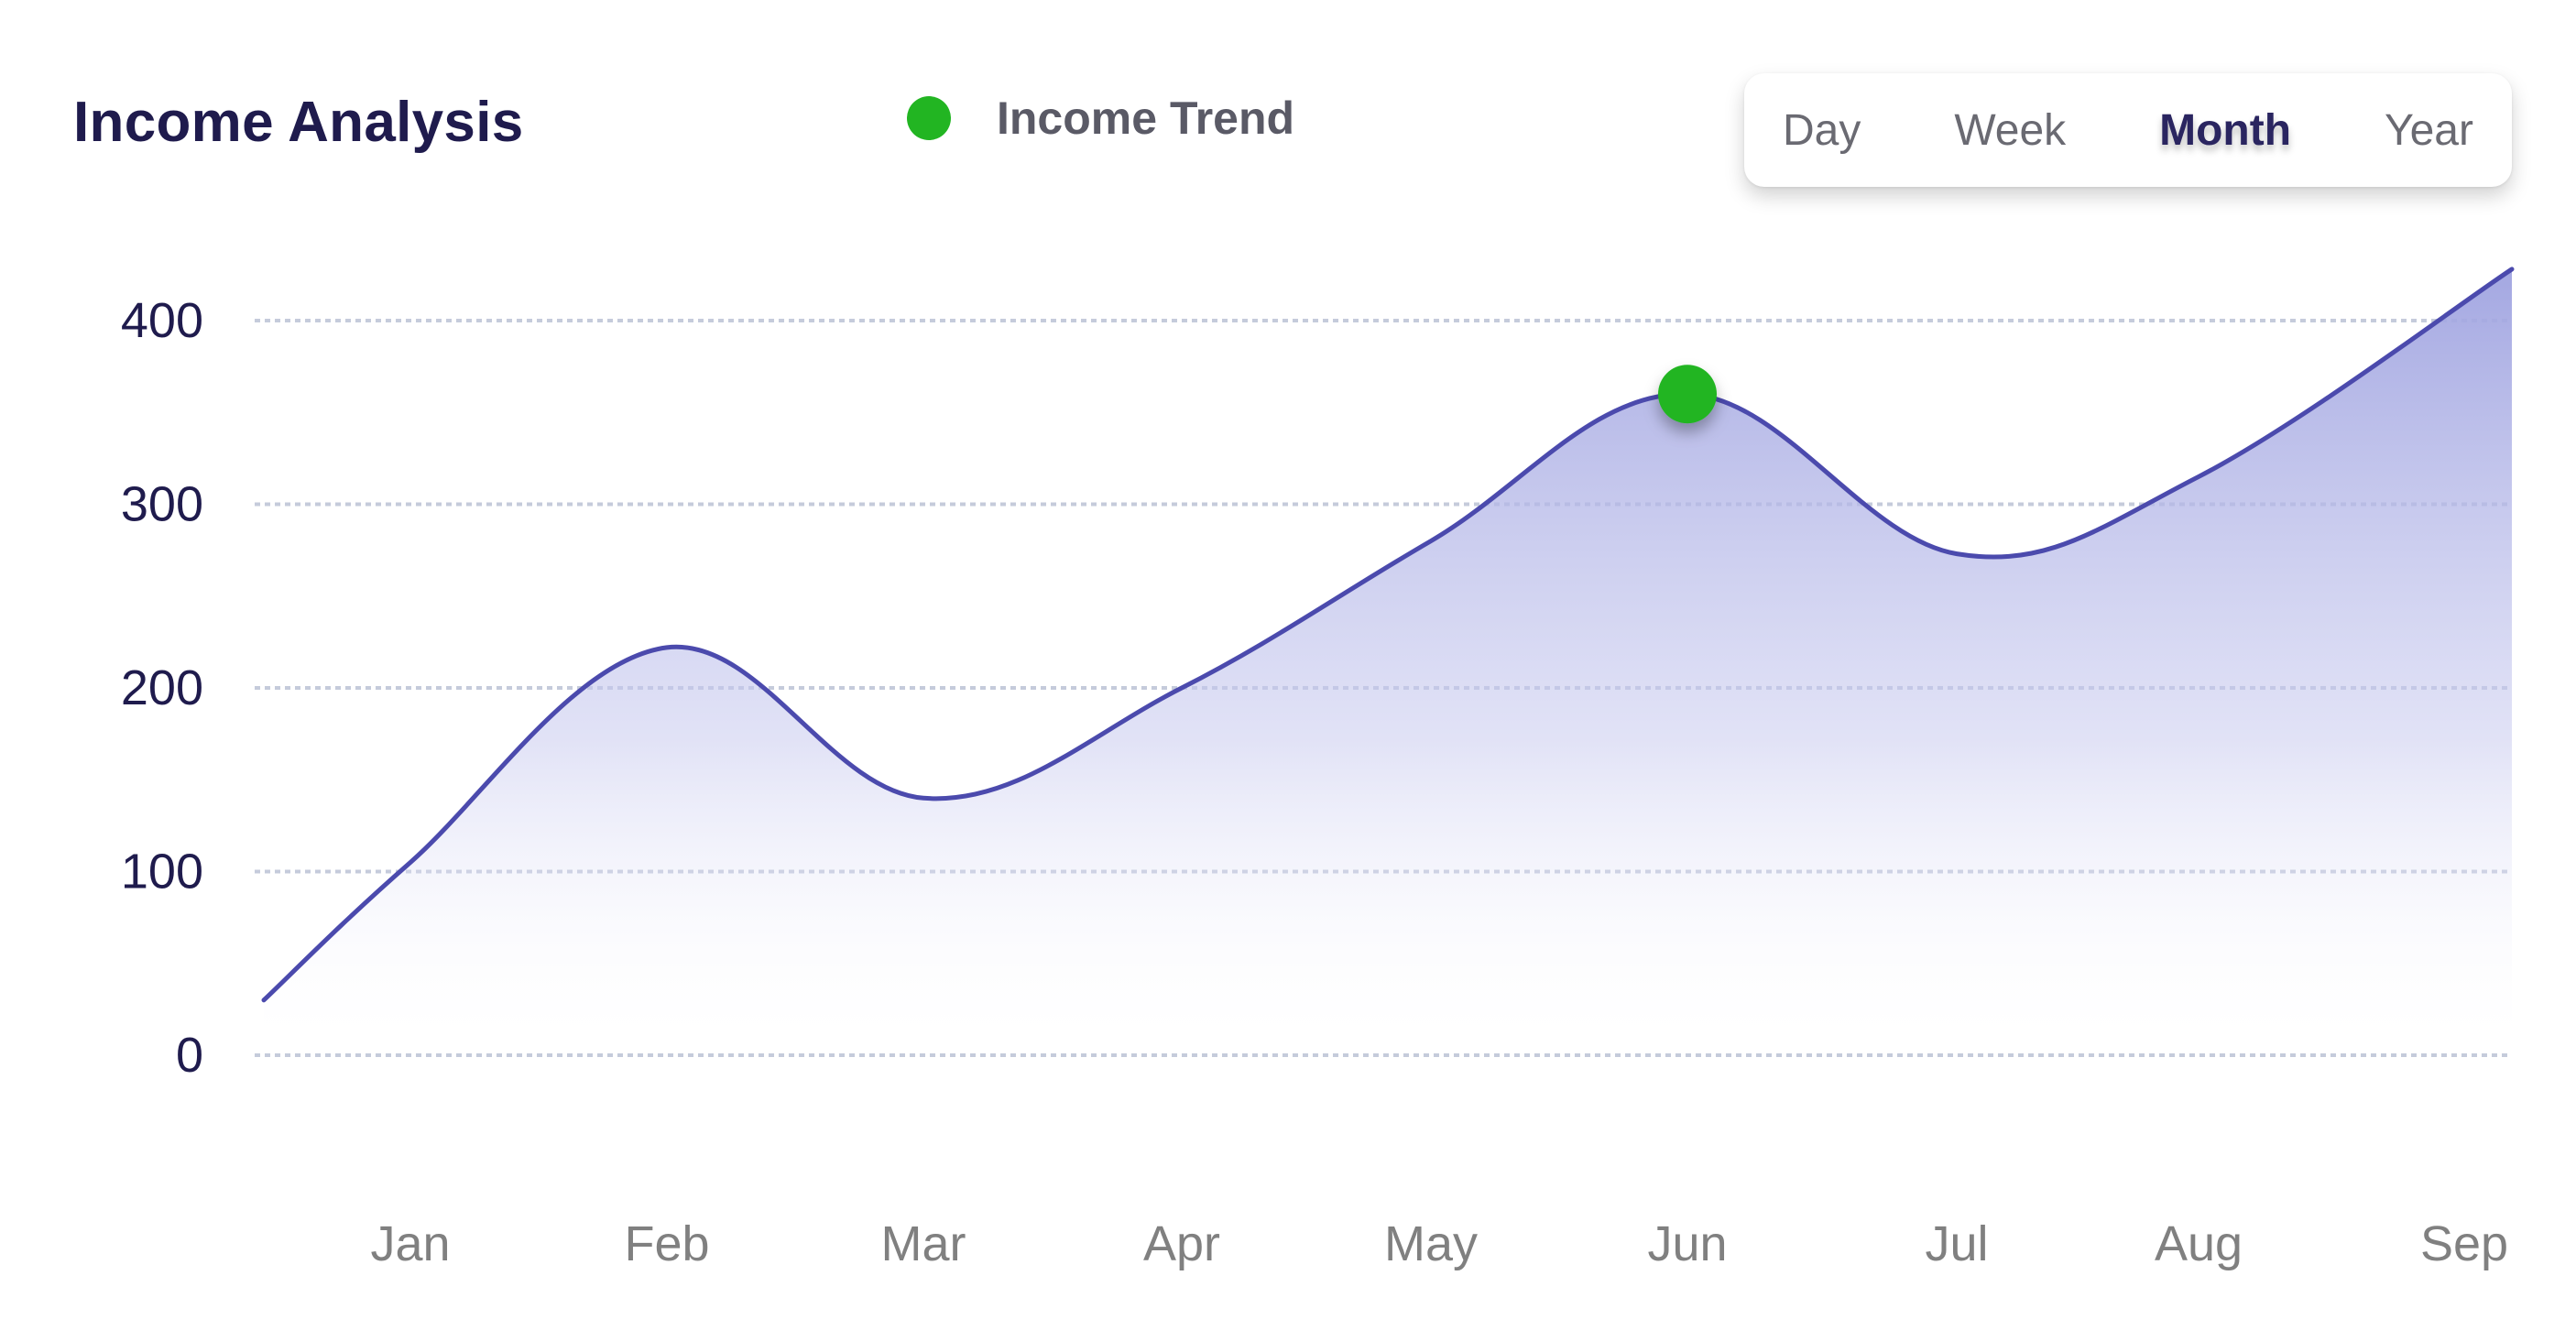 The width and height of the screenshot is (2576, 1341). I want to click on legend-label: Income Trend, so click(1146, 118).